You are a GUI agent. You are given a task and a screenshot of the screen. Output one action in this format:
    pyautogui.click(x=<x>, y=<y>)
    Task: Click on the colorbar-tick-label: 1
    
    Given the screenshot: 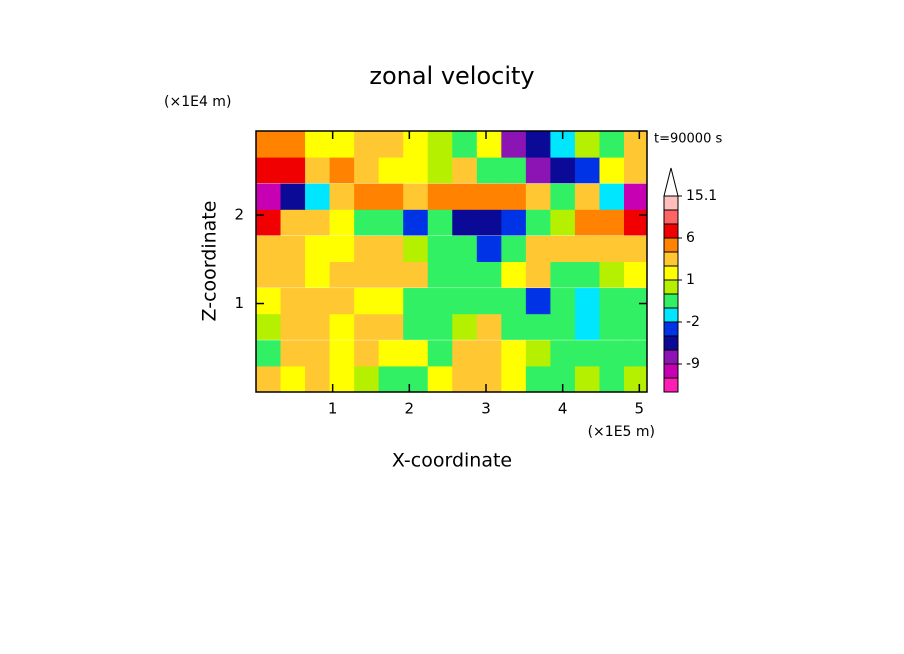 What is the action you would take?
    pyautogui.click(x=690, y=280)
    